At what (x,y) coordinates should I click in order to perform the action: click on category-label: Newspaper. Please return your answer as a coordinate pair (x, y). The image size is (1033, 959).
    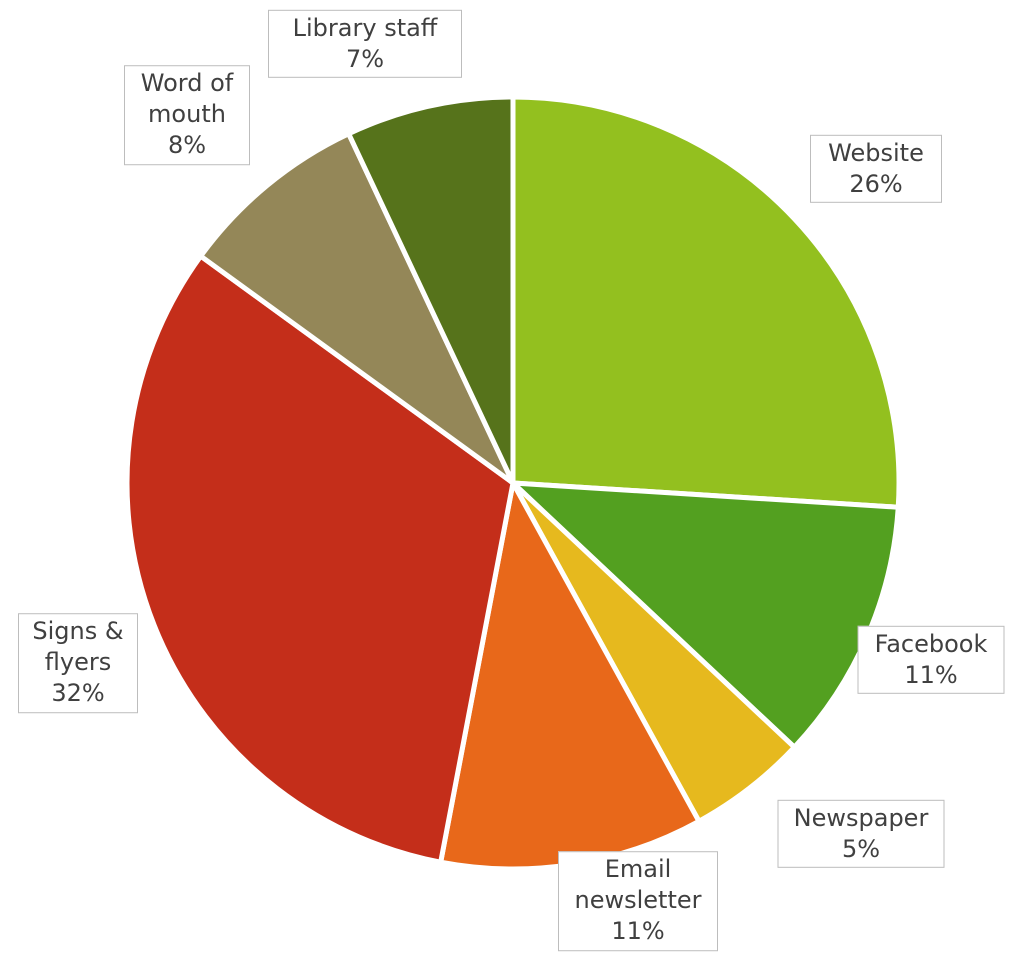
    Looking at the image, I should click on (861, 817).